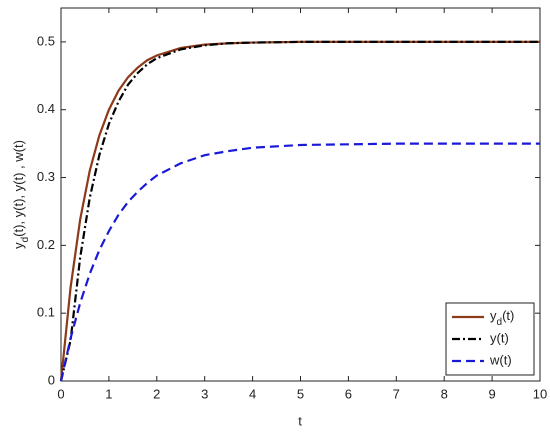 The image size is (550, 435). What do you see at coordinates (499, 337) in the screenshot?
I see `legend-label: y(t)` at bounding box center [499, 337].